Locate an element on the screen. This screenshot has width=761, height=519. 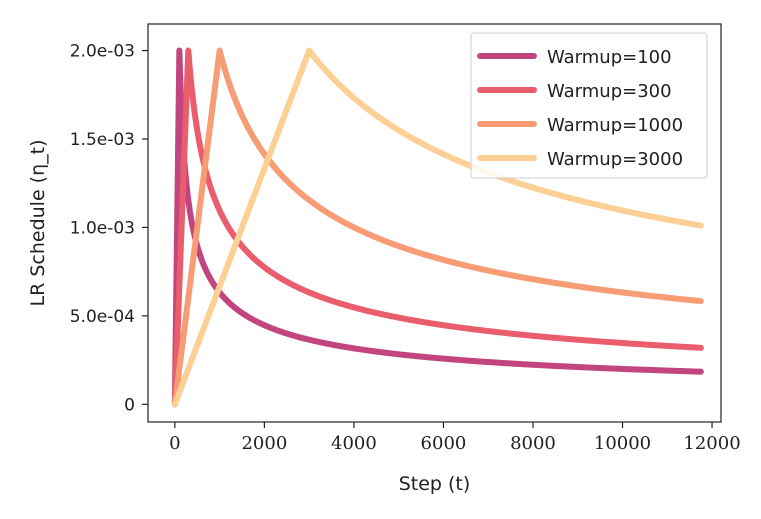
y-axis-label: LR Schedule (η_t) is located at coordinates (38, 223).